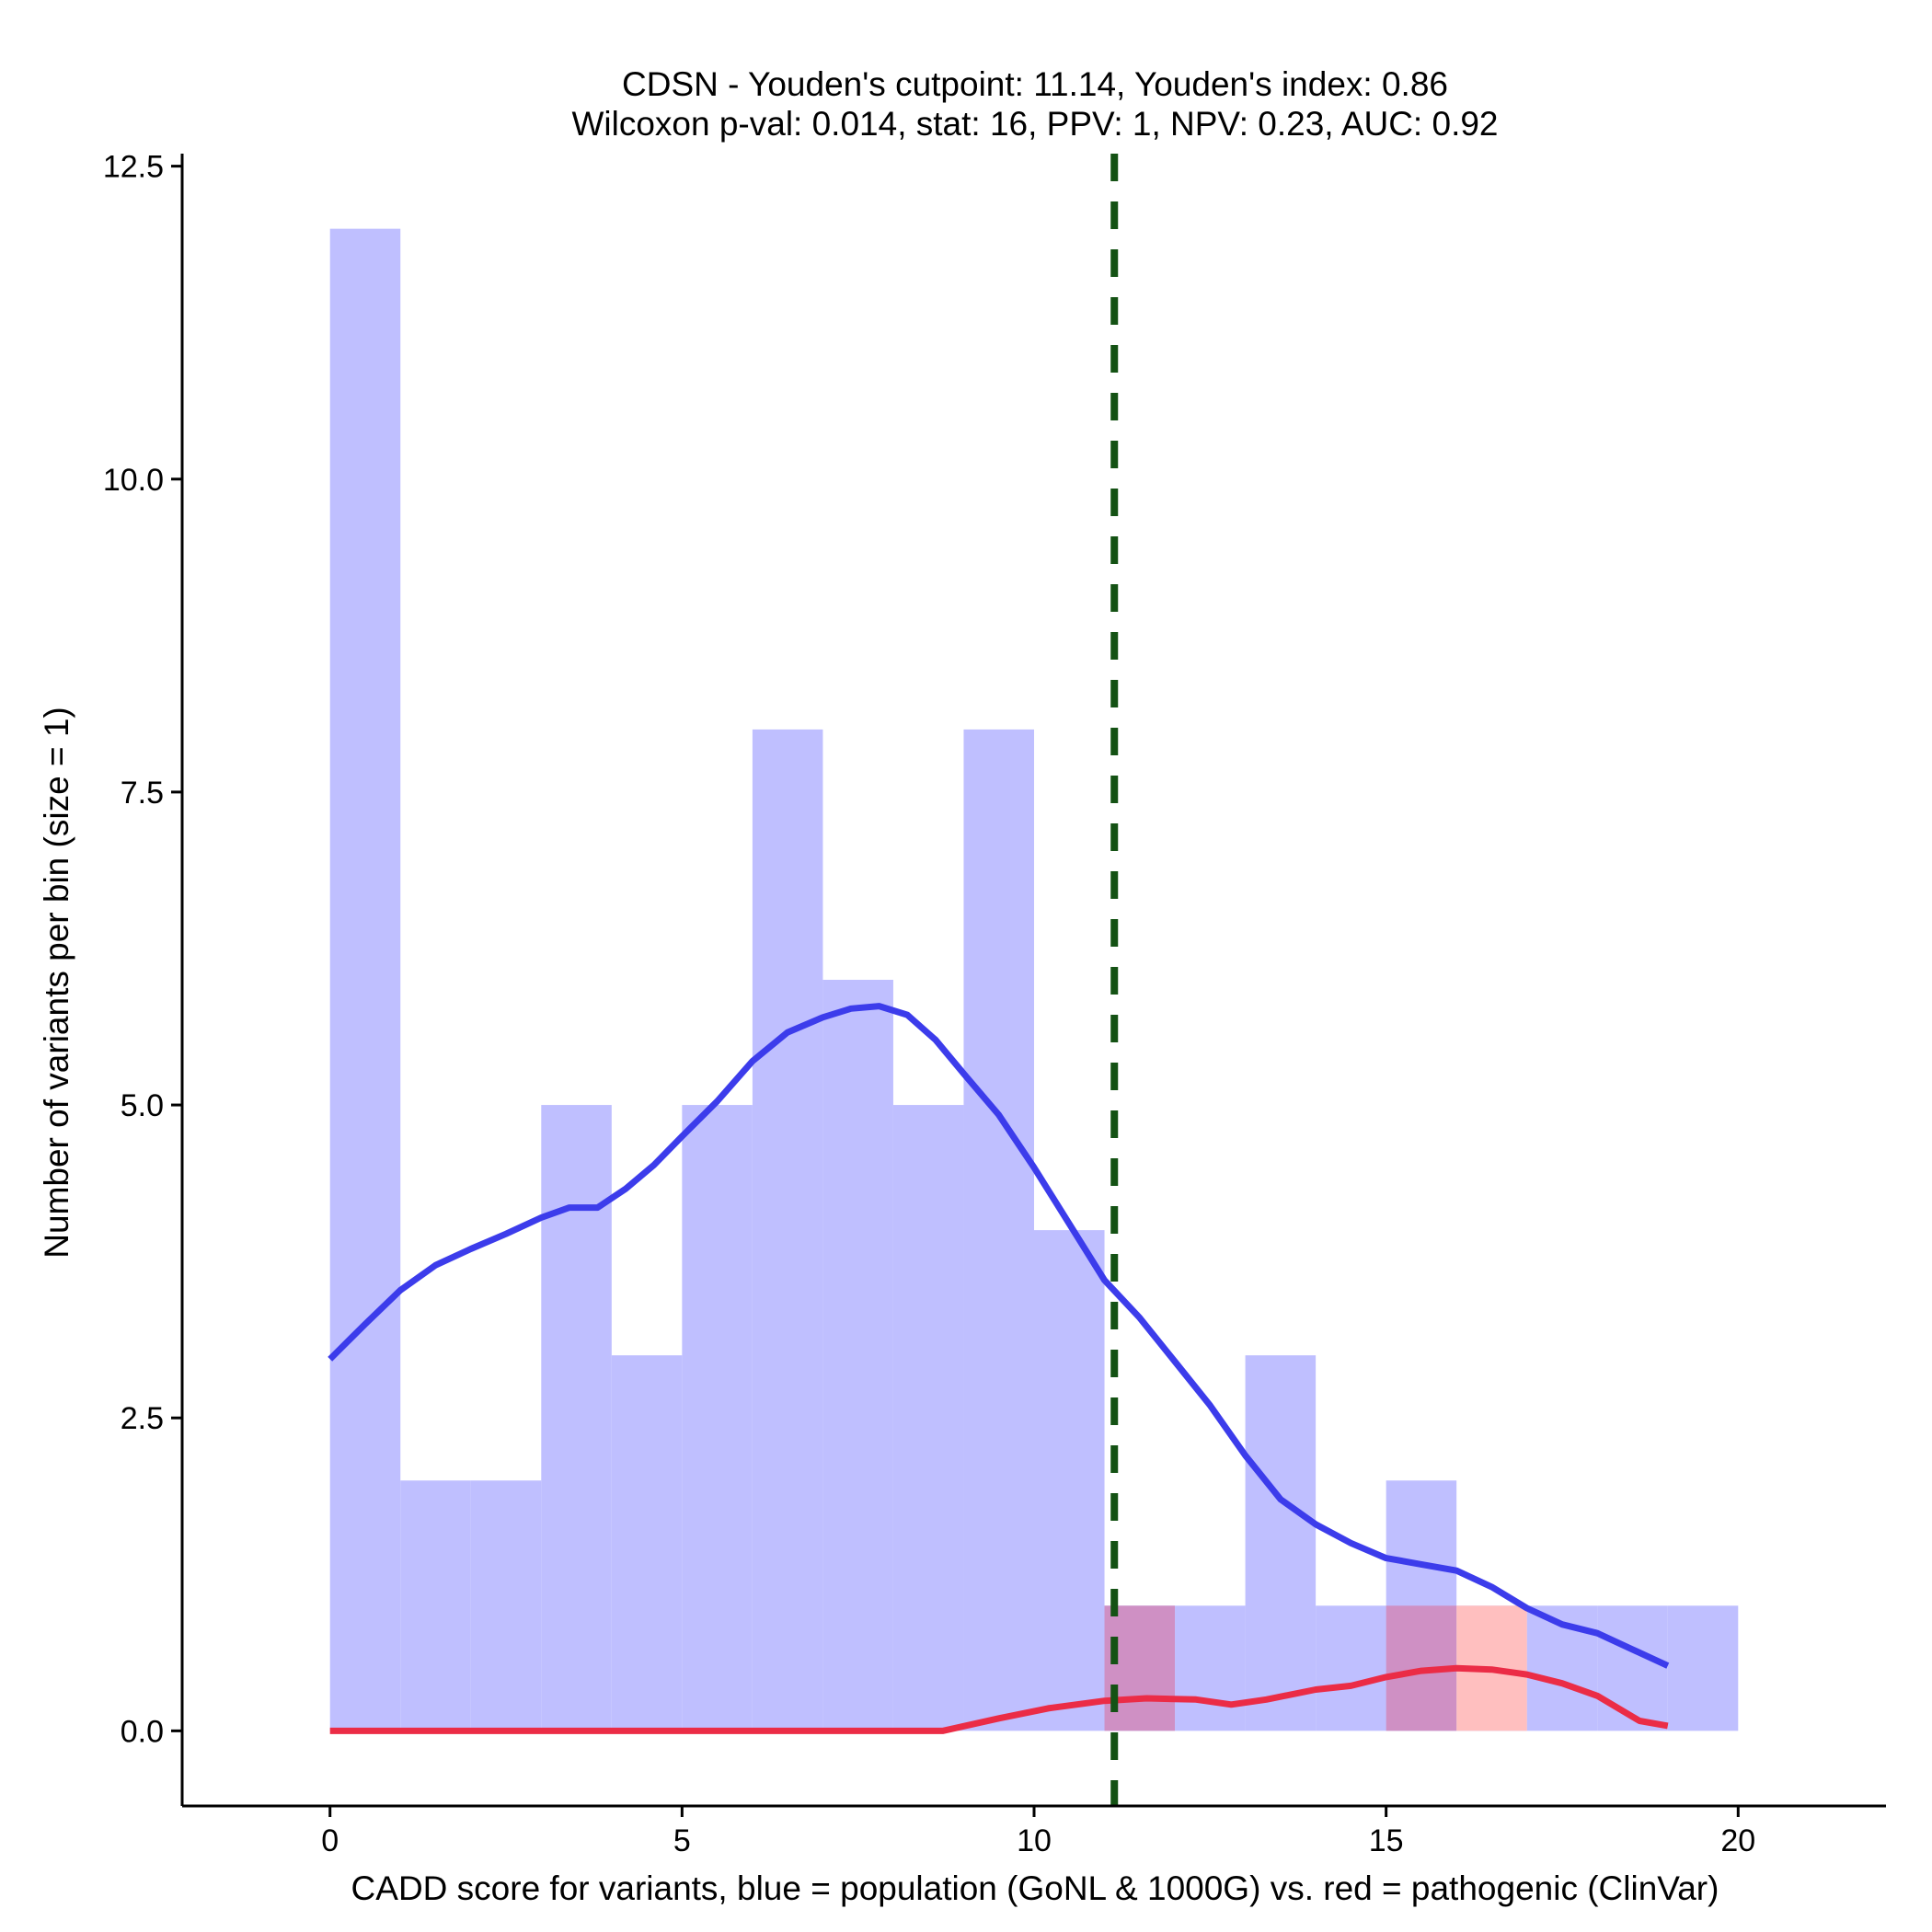 This screenshot has width=1932, height=1932. I want to click on pathogenic-density-line, so click(999, 1699).